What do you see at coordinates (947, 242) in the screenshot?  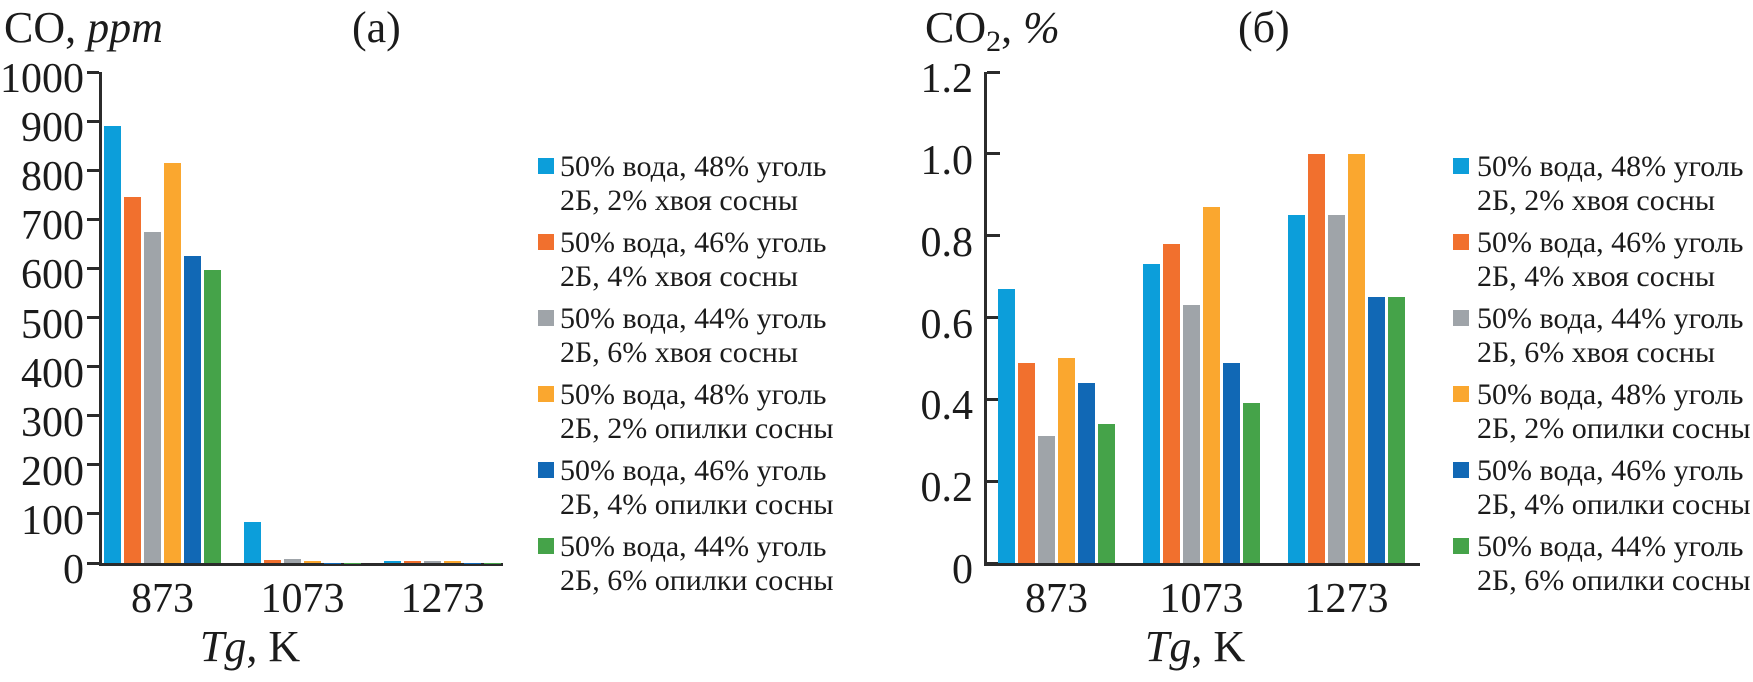 I see `y-tick-label: 0.8` at bounding box center [947, 242].